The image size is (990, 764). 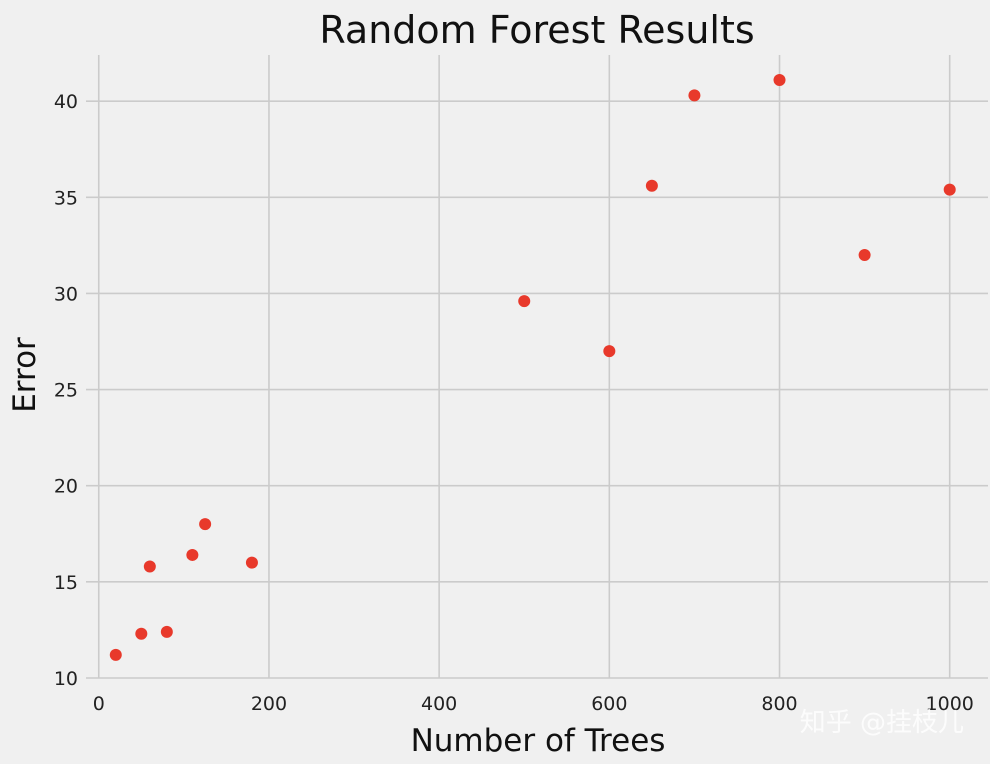 What do you see at coordinates (66, 391) in the screenshot?
I see `y-tick-label: 25` at bounding box center [66, 391].